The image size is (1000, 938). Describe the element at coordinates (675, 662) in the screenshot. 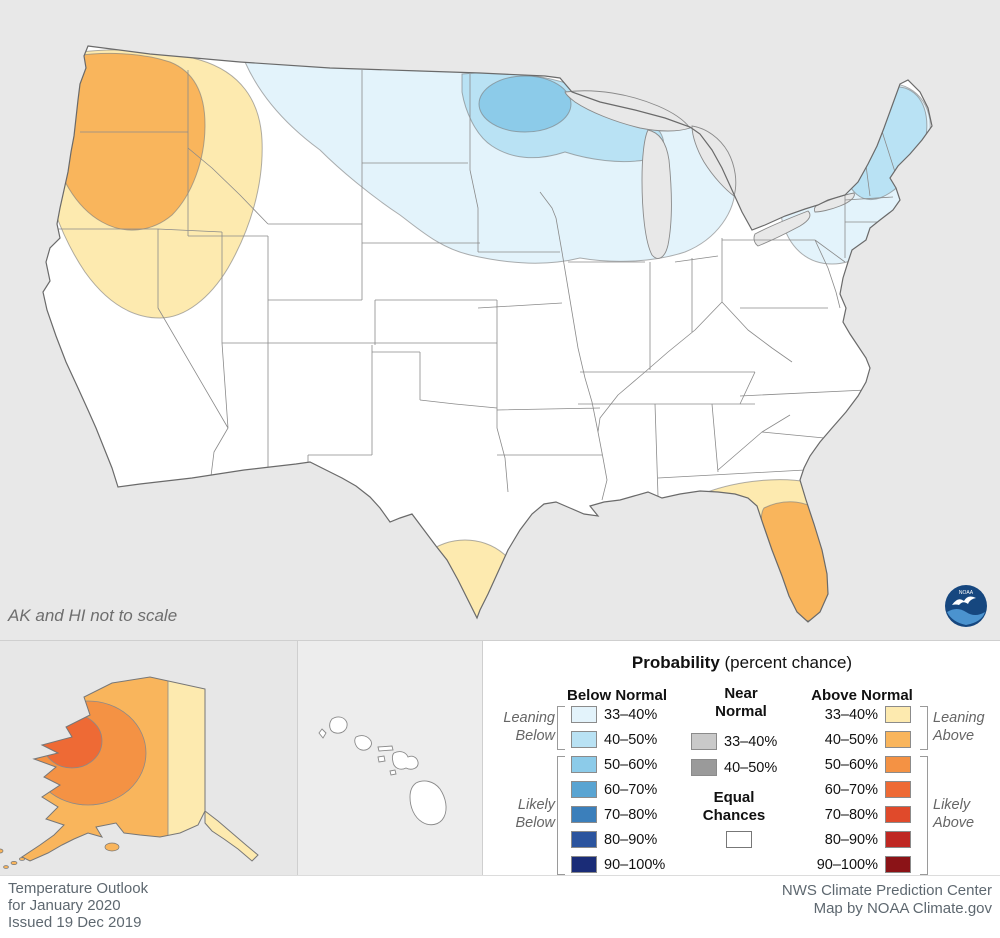

I see `legend-title-bold: Probability` at that location.